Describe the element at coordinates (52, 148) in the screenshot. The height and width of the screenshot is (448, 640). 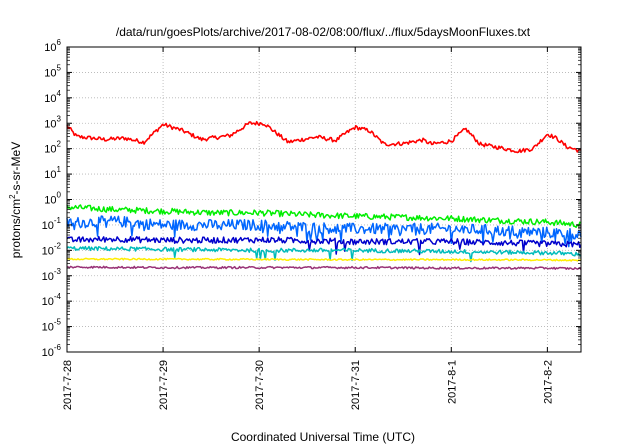
I see `y-tick-label: 10²` at that location.